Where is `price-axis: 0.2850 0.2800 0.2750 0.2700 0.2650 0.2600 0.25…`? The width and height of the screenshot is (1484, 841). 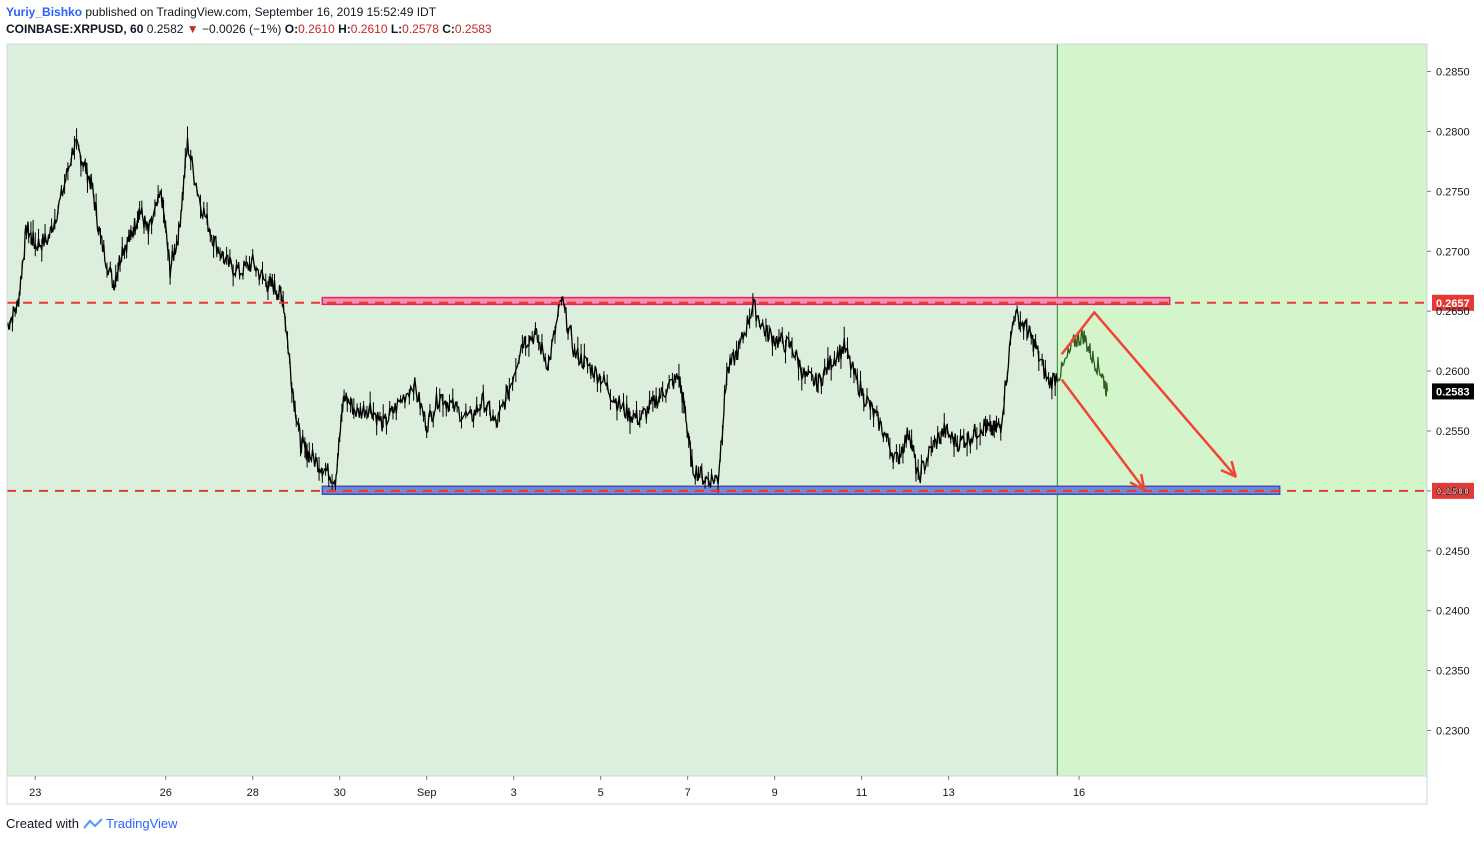 price-axis: 0.2850 0.2800 0.2750 0.2700 0.2650 0.2600 0.25… is located at coordinates (1448, 424).